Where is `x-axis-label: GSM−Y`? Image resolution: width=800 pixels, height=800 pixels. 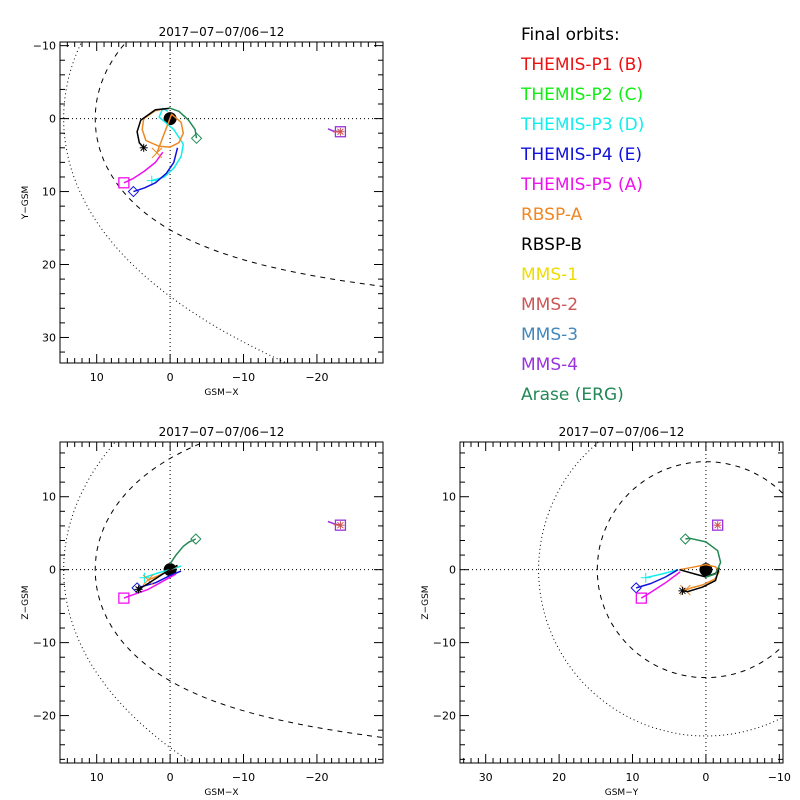 x-axis-label: GSM−Y is located at coordinates (622, 793).